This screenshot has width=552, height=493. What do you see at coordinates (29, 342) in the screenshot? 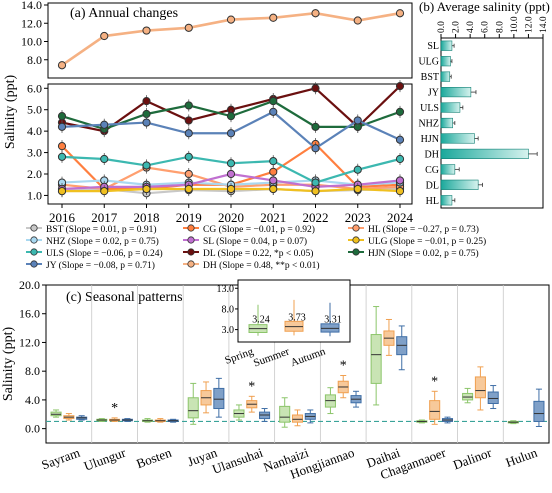
I see `y-tick-label: 12.0` at bounding box center [29, 342].